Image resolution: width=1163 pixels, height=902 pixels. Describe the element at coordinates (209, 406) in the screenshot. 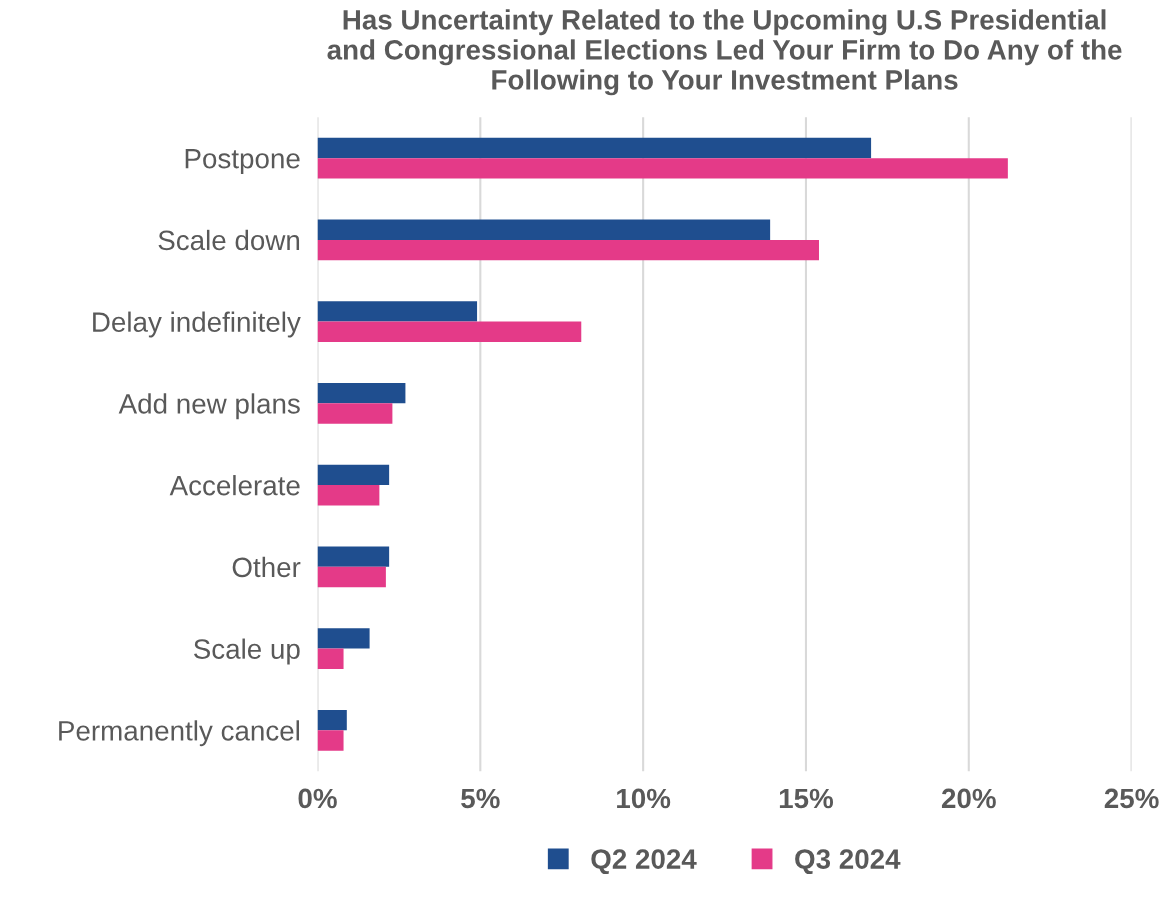

I see `y-tick-label: Add new plans` at that location.